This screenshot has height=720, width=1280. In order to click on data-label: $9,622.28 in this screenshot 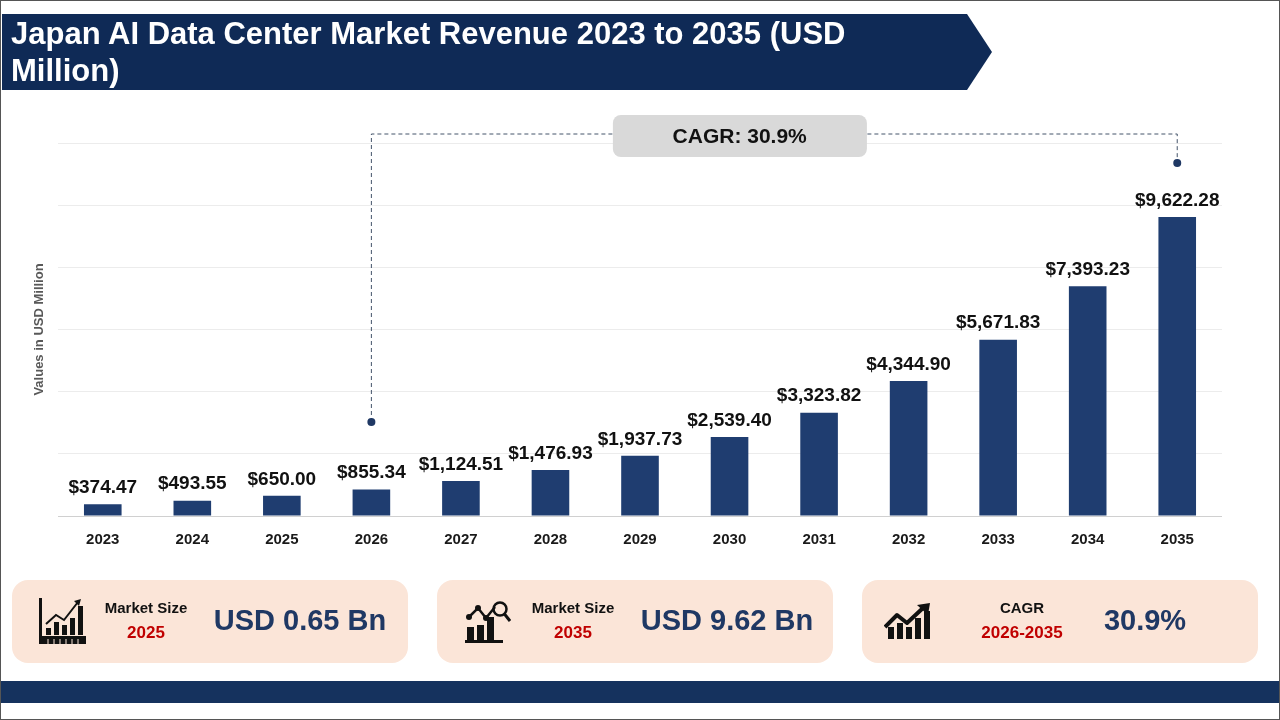, I will do `click(1177, 199)`.